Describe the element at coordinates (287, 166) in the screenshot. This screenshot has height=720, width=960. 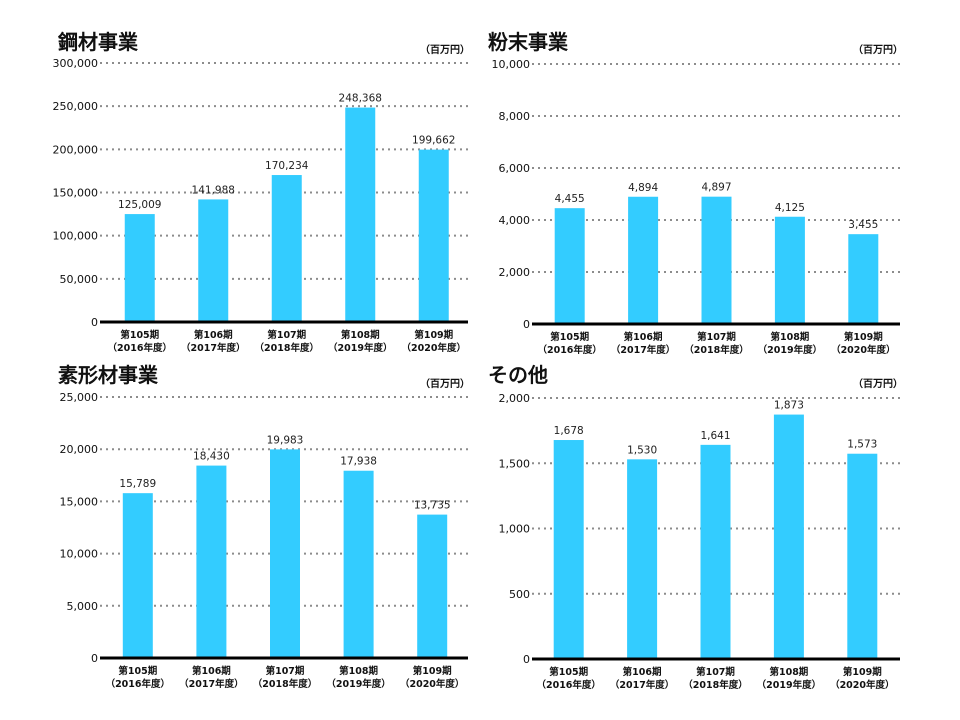
I see `data-label: 170,234` at that location.